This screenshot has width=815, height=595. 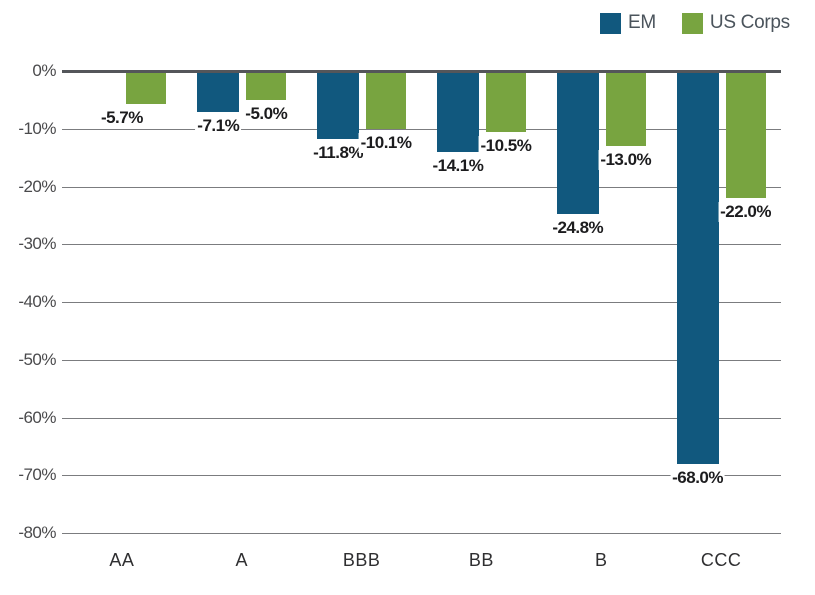 I want to click on bar-em-ccc, so click(x=697, y=267).